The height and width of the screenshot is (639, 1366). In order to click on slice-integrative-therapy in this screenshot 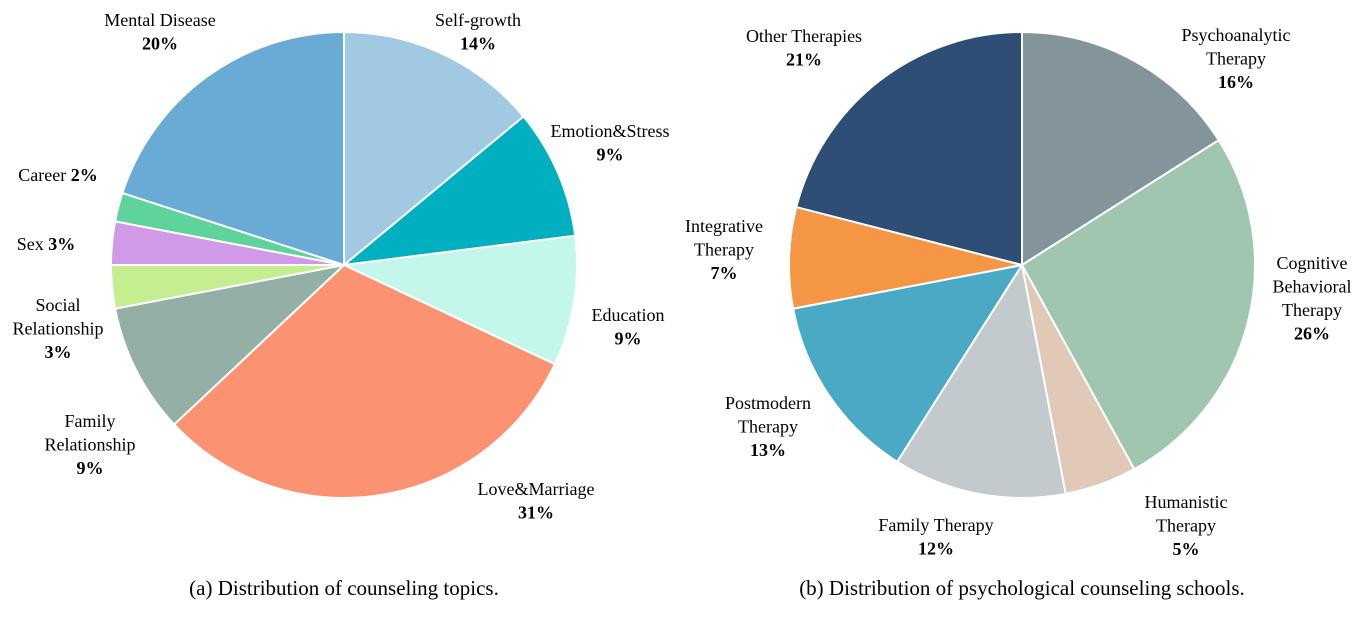, I will do `click(905, 257)`.